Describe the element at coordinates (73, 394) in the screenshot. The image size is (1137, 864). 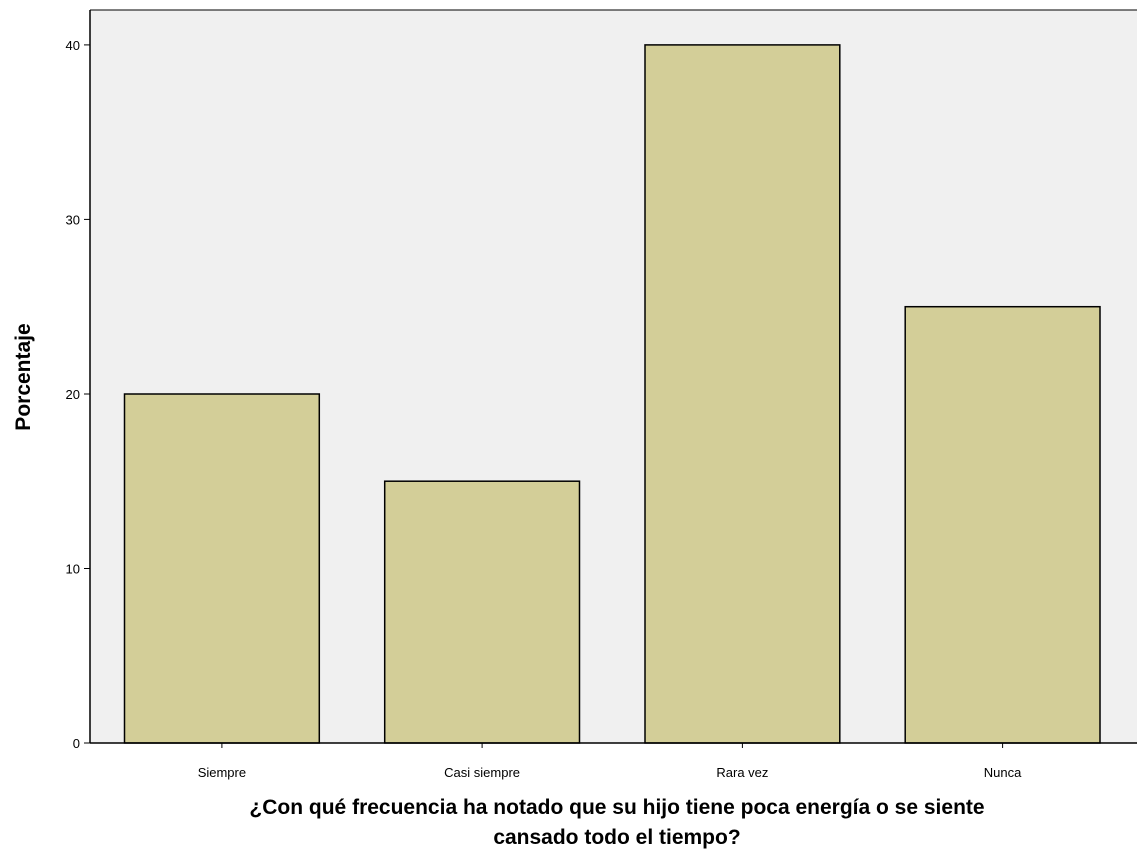
I see `y-tick-label: 20` at that location.